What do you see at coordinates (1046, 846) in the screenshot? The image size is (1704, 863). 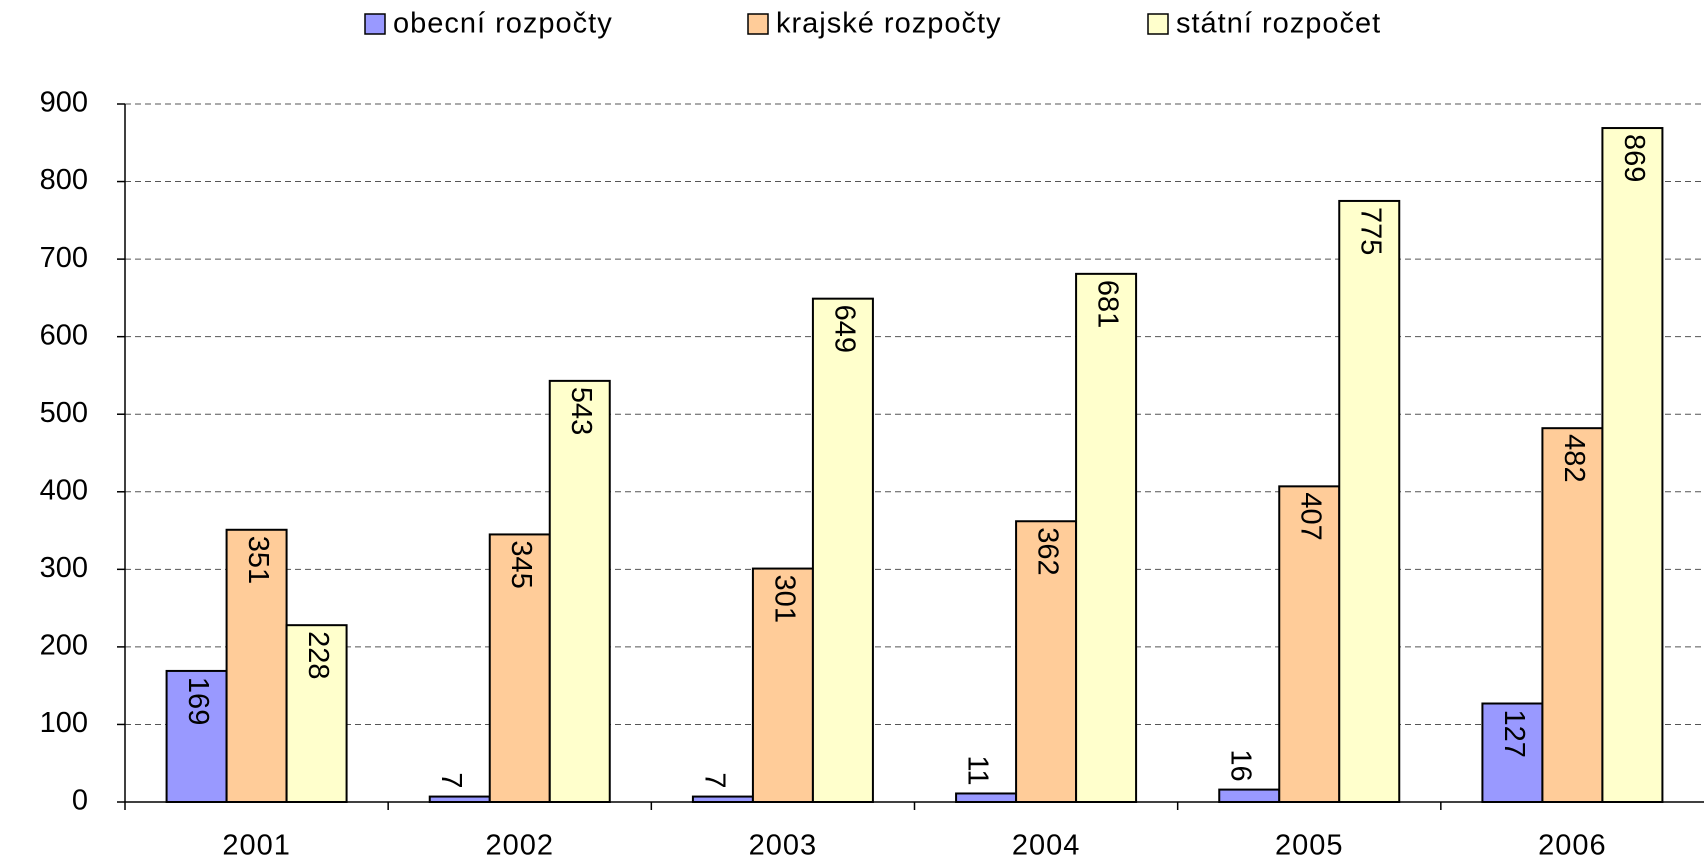 I see `x-tick-label: 2004` at bounding box center [1046, 846].